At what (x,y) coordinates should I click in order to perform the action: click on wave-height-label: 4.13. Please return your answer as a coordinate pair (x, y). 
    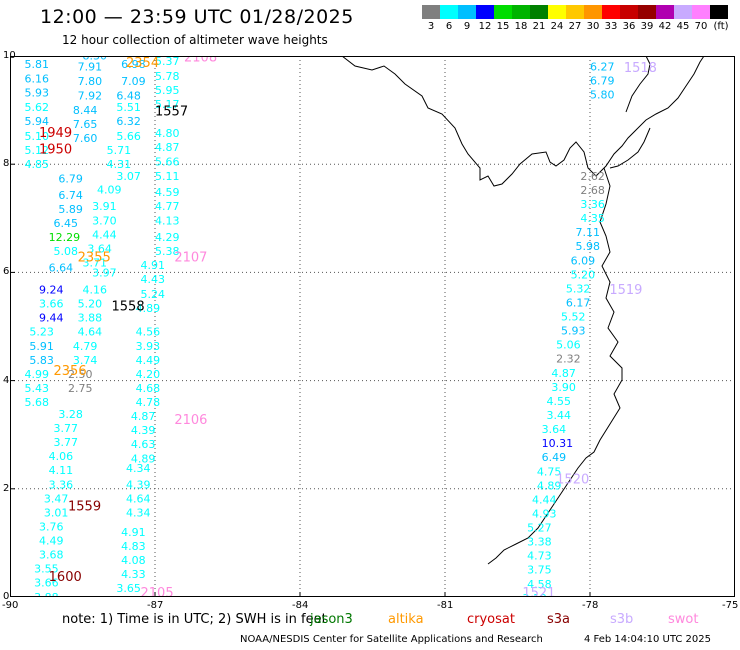
    Looking at the image, I should click on (167, 220).